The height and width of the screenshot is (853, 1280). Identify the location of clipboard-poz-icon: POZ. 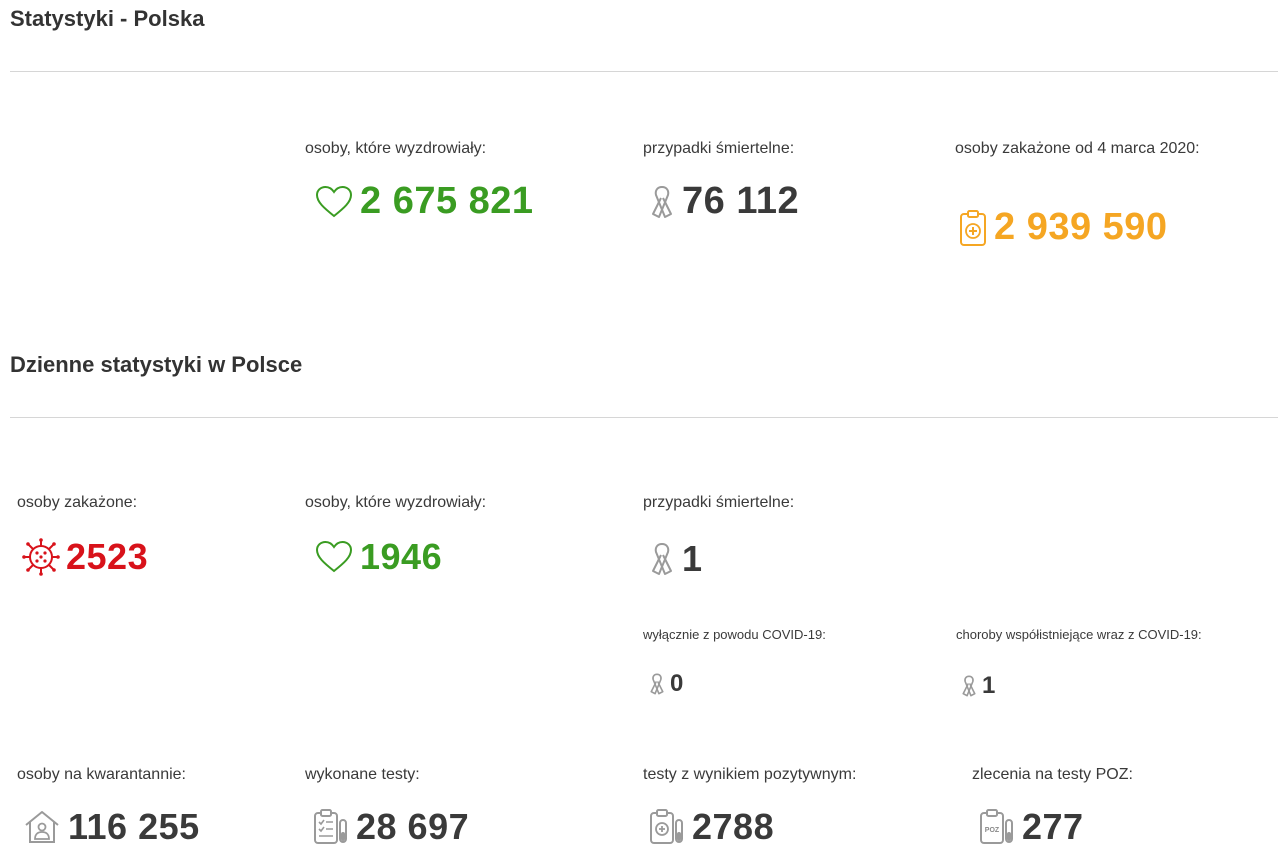
(997, 827).